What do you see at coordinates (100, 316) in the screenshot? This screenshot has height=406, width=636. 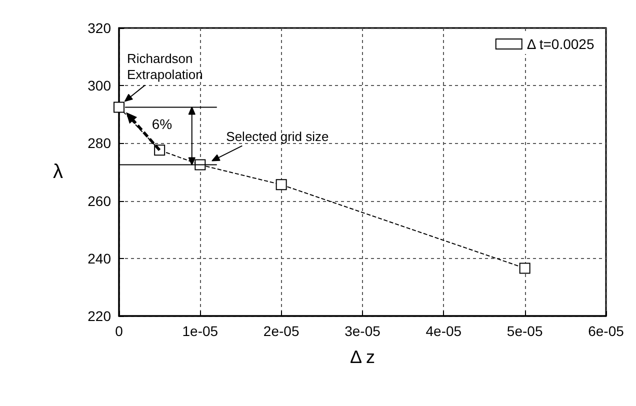 I see `y-tick-label: 220` at bounding box center [100, 316].